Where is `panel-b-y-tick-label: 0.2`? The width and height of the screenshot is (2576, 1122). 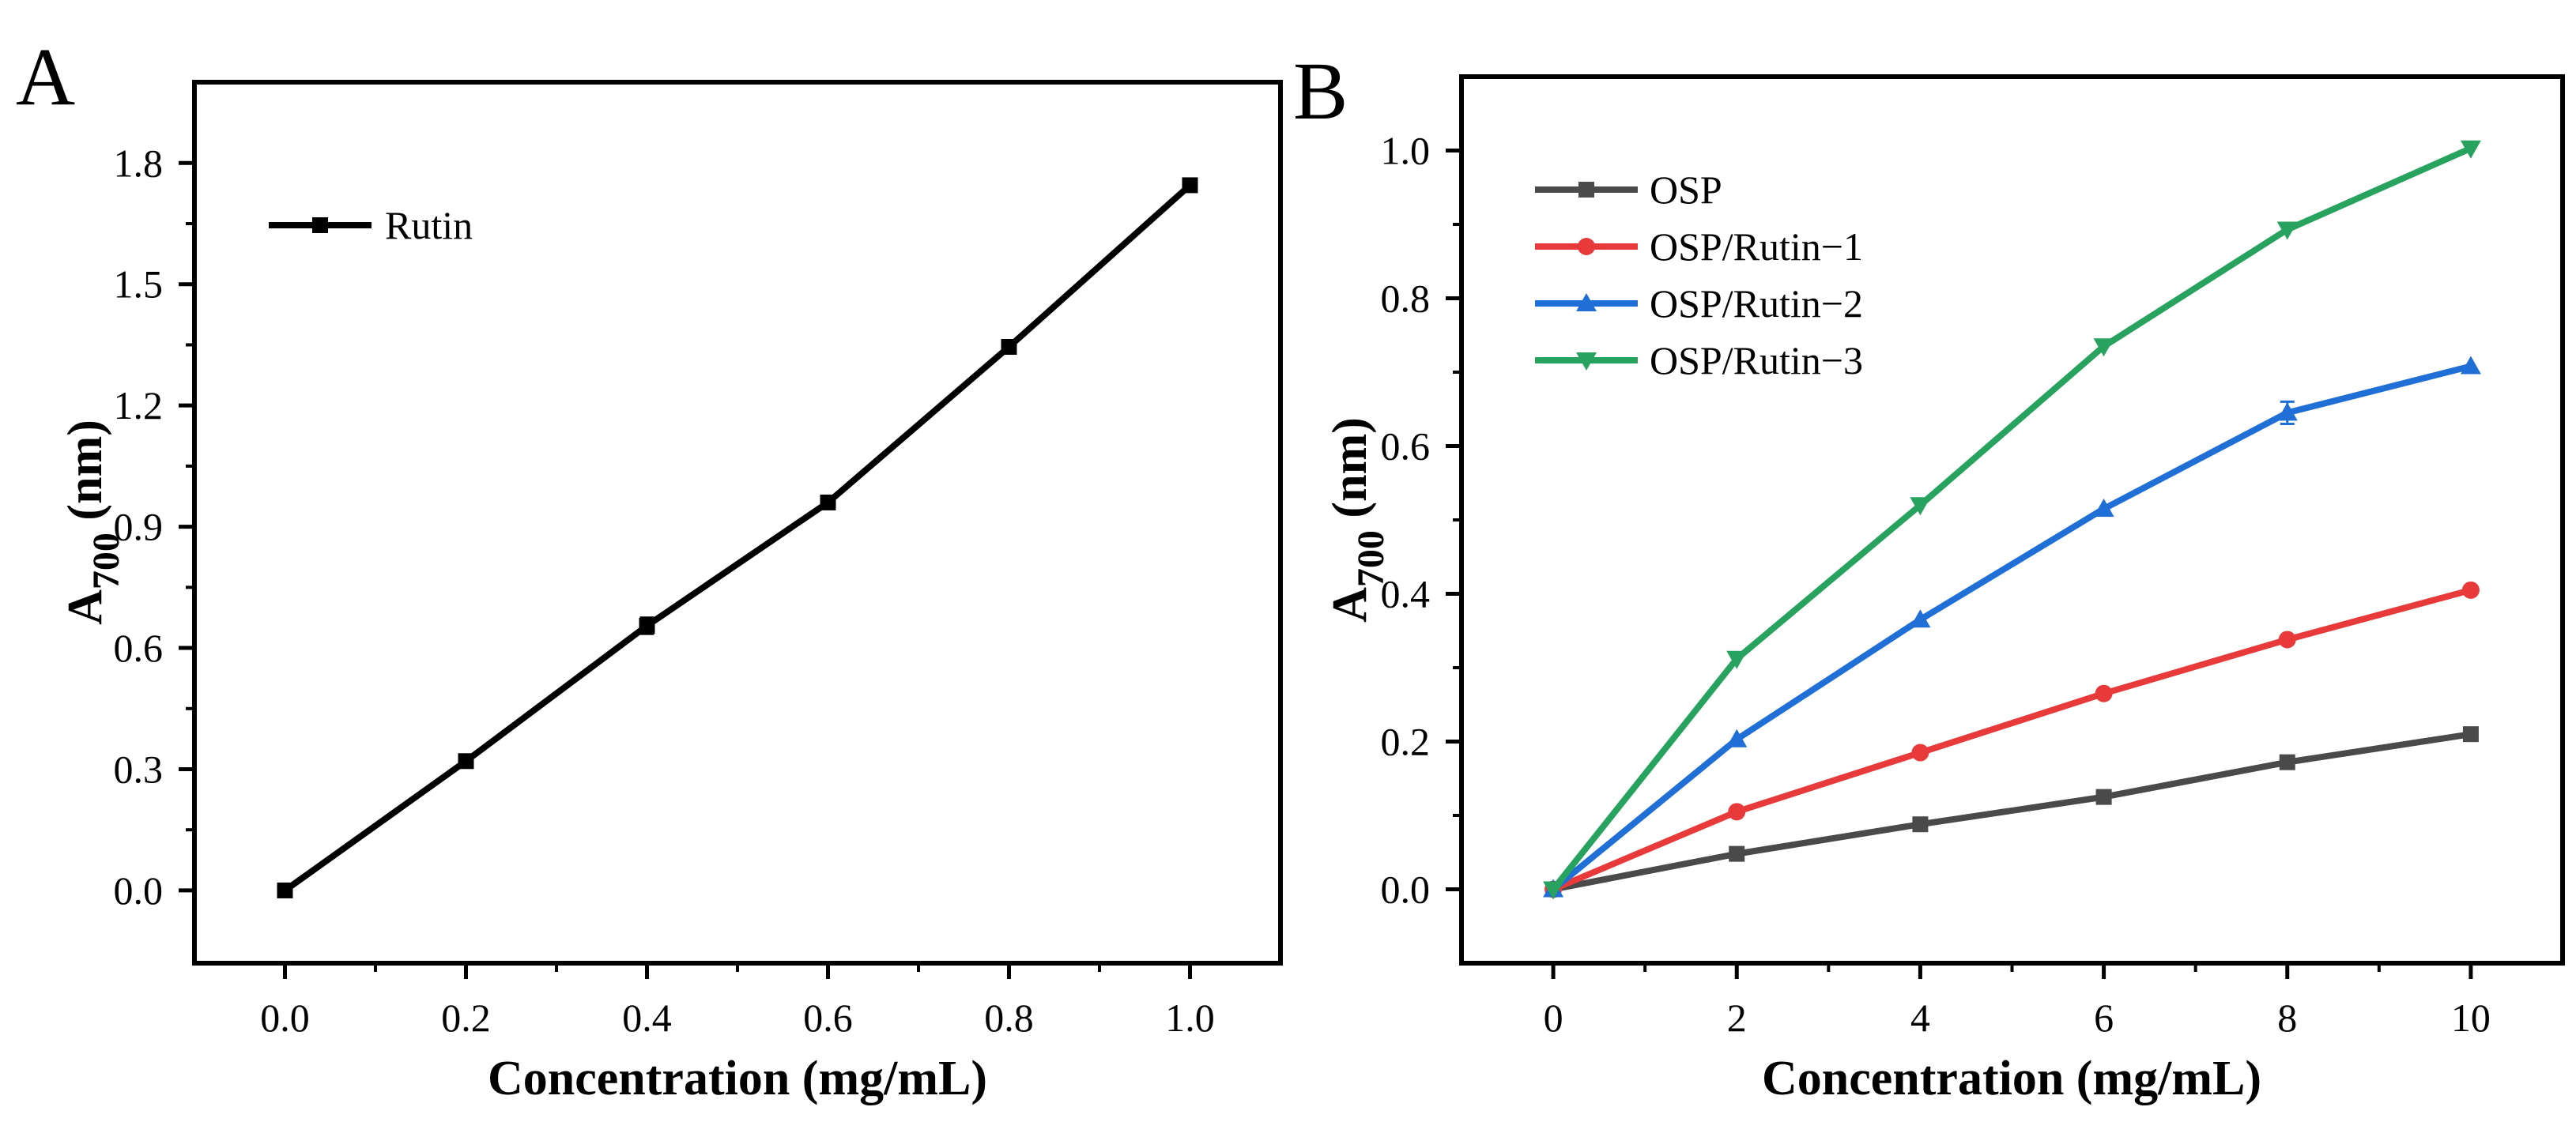 panel-b-y-tick-label: 0.2 is located at coordinates (1406, 742).